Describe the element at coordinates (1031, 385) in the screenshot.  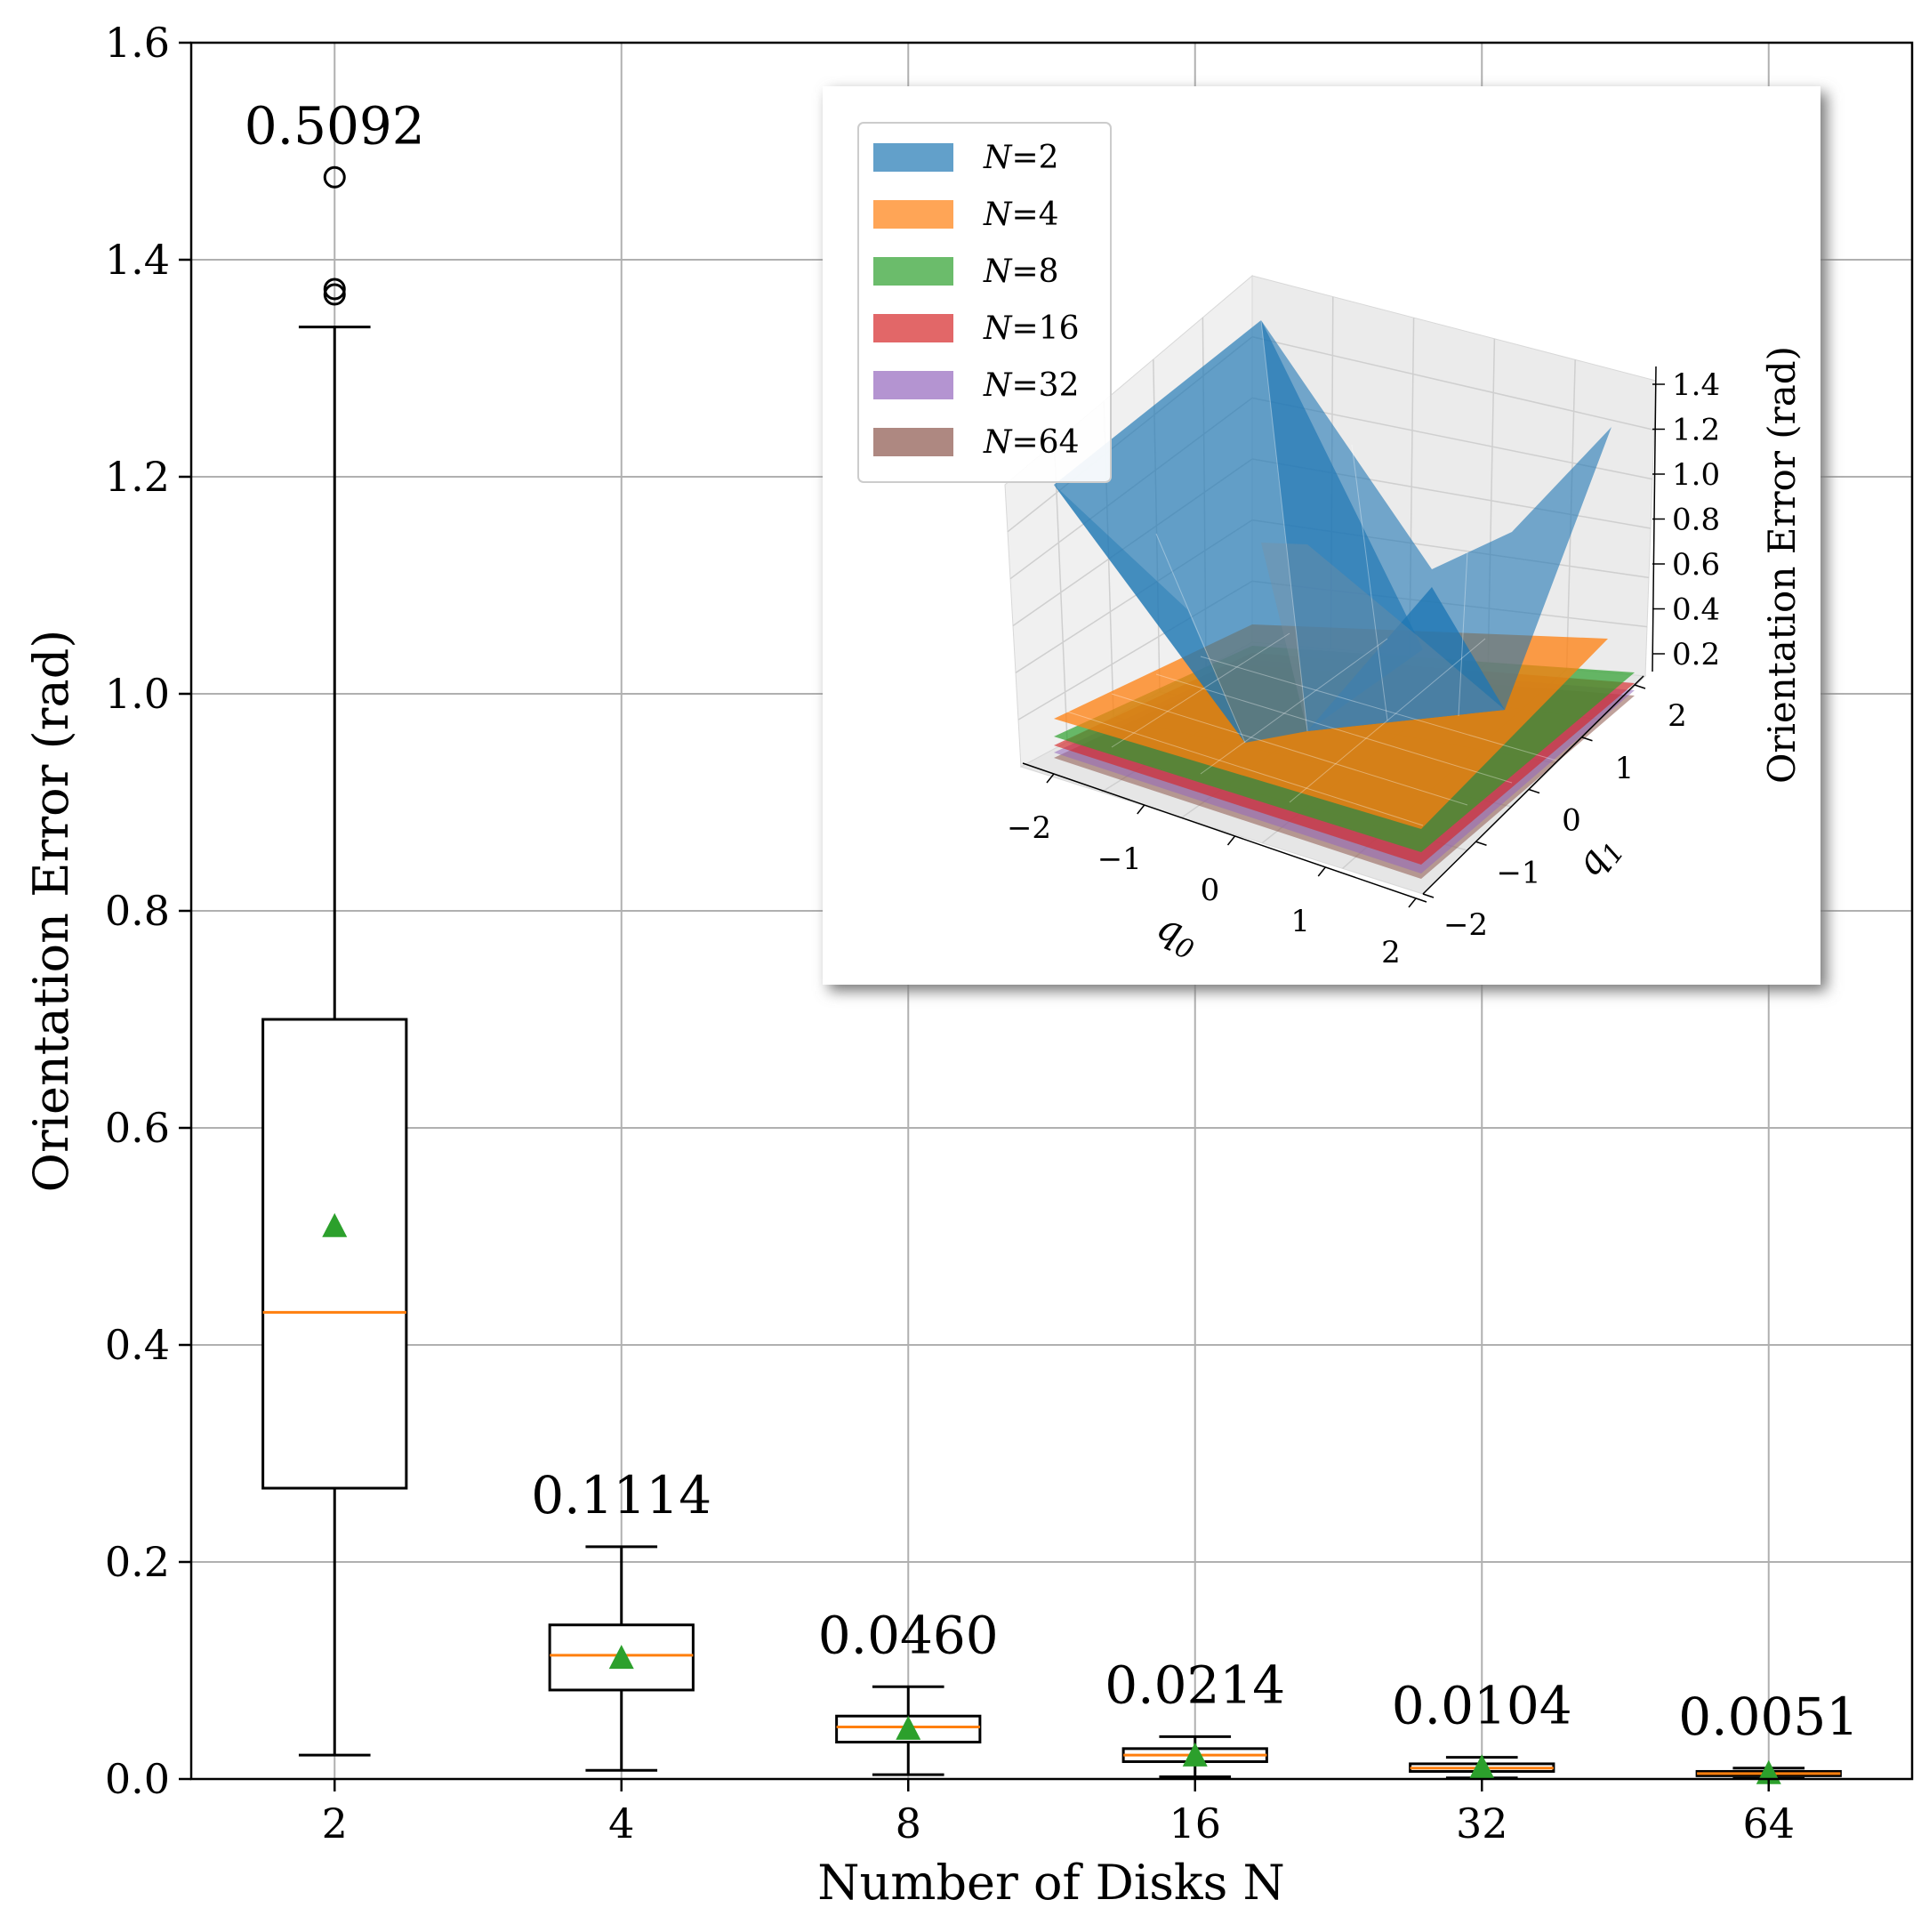
I see `legend-label: N=32` at that location.